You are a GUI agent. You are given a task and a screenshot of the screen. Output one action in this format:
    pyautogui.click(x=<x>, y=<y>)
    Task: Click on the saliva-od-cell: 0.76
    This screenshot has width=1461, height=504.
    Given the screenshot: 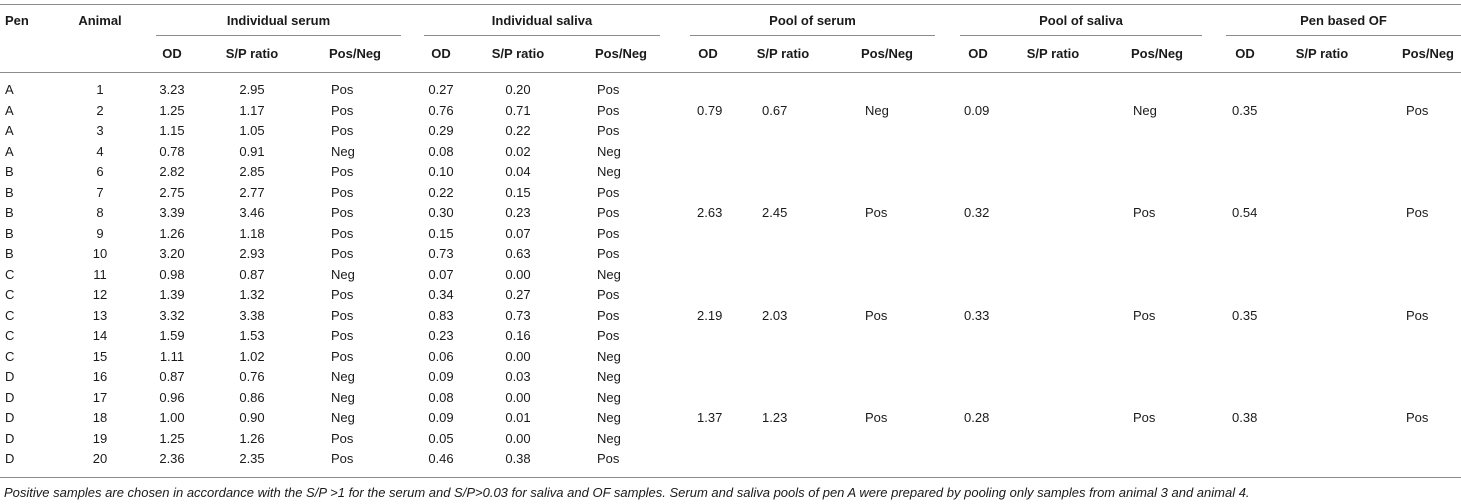 What is the action you would take?
    pyautogui.click(x=441, y=110)
    